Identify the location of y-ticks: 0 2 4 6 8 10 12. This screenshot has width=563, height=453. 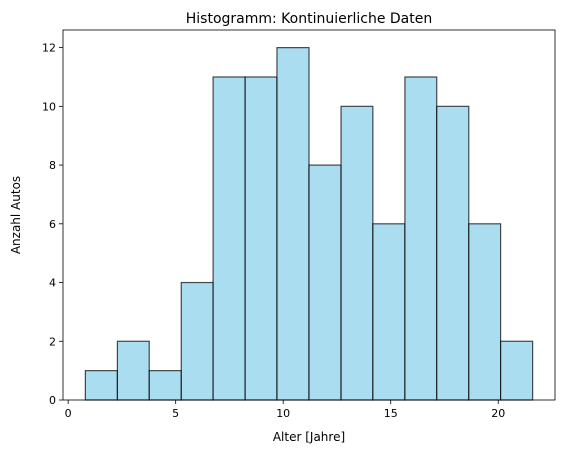
(52, 224).